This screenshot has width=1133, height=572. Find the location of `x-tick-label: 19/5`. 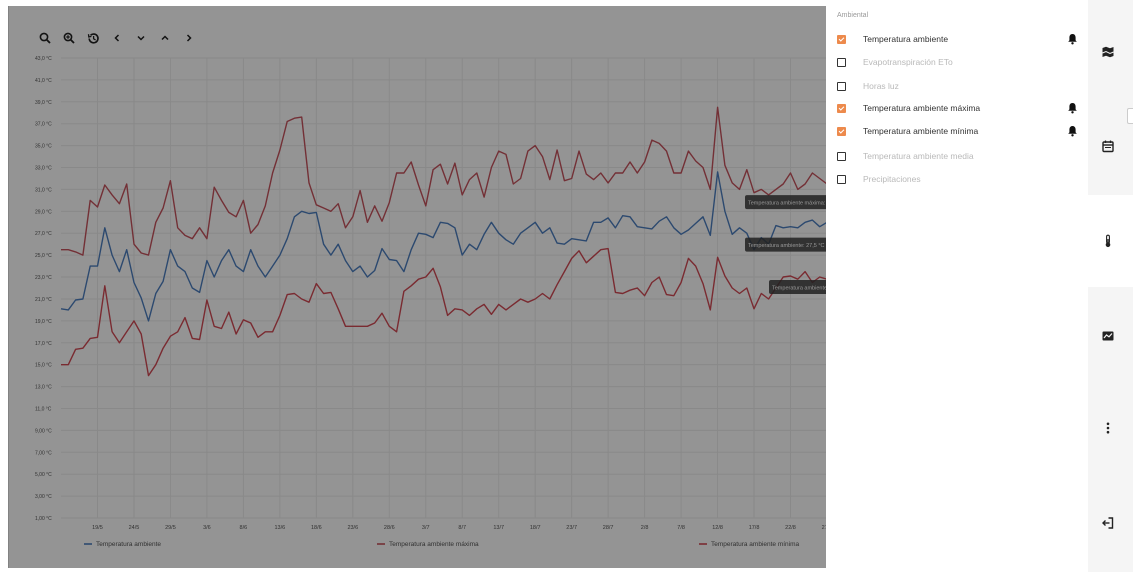

x-tick-label: 19/5 is located at coordinates (97, 528).